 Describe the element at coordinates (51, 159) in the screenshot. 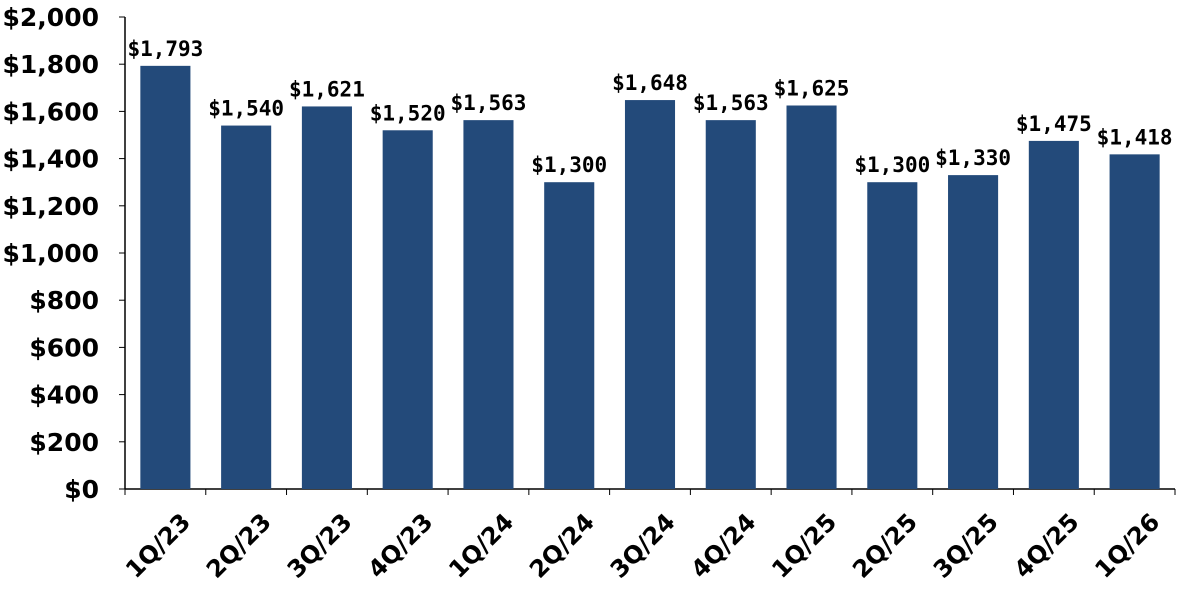

I see `y-tick-label: $1,400` at that location.